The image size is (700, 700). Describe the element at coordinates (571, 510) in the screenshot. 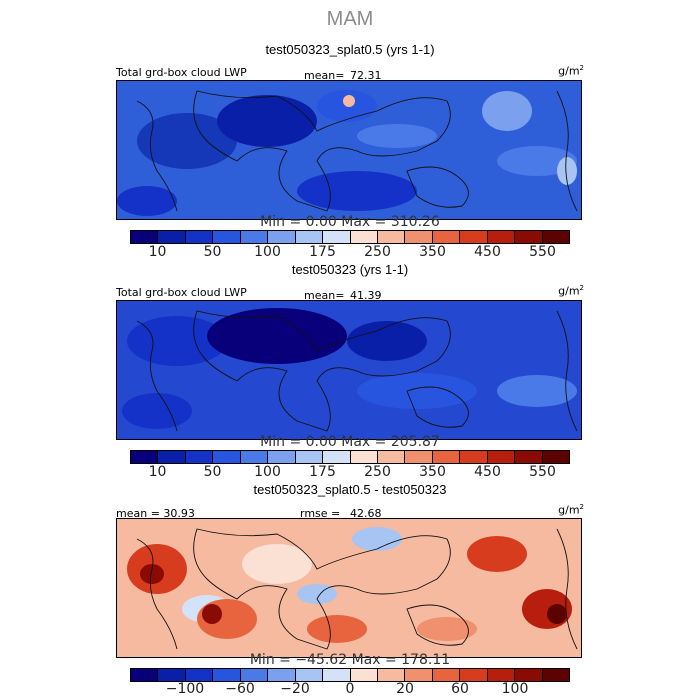

I see `panel-3-units: g/m2` at that location.